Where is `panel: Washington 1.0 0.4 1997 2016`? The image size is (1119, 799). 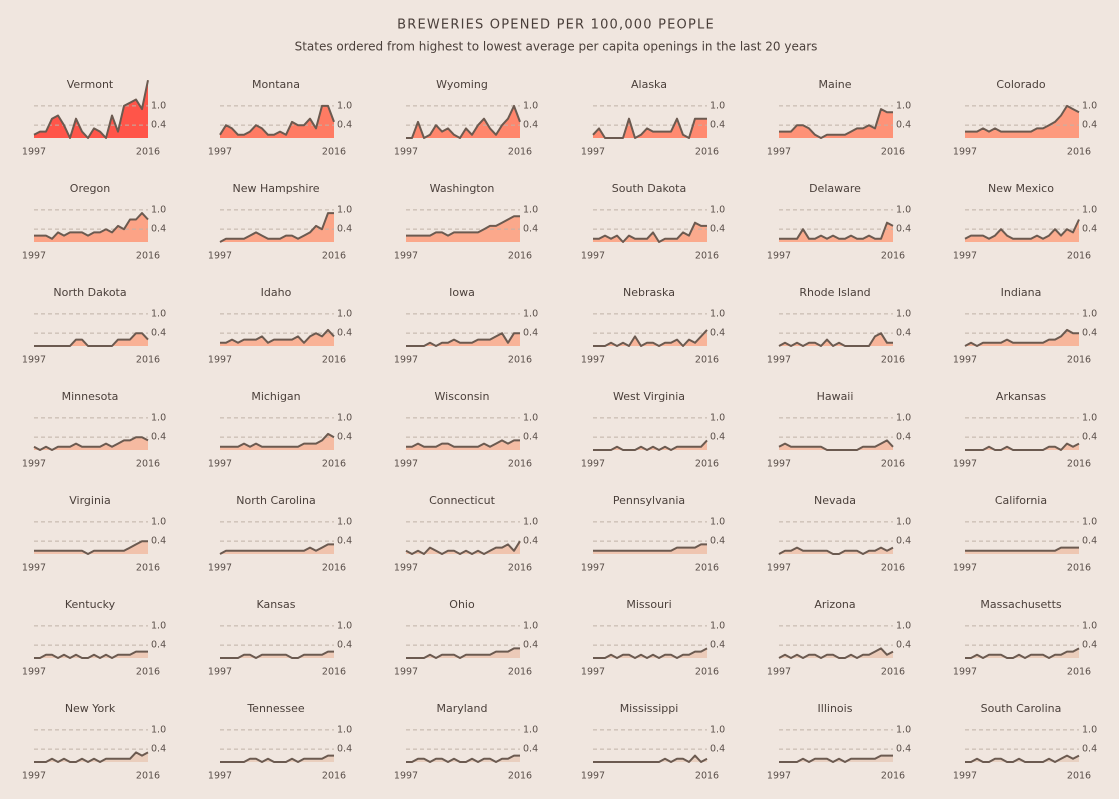 panel: Washington 1.0 0.4 1997 2016 is located at coordinates (466, 222).